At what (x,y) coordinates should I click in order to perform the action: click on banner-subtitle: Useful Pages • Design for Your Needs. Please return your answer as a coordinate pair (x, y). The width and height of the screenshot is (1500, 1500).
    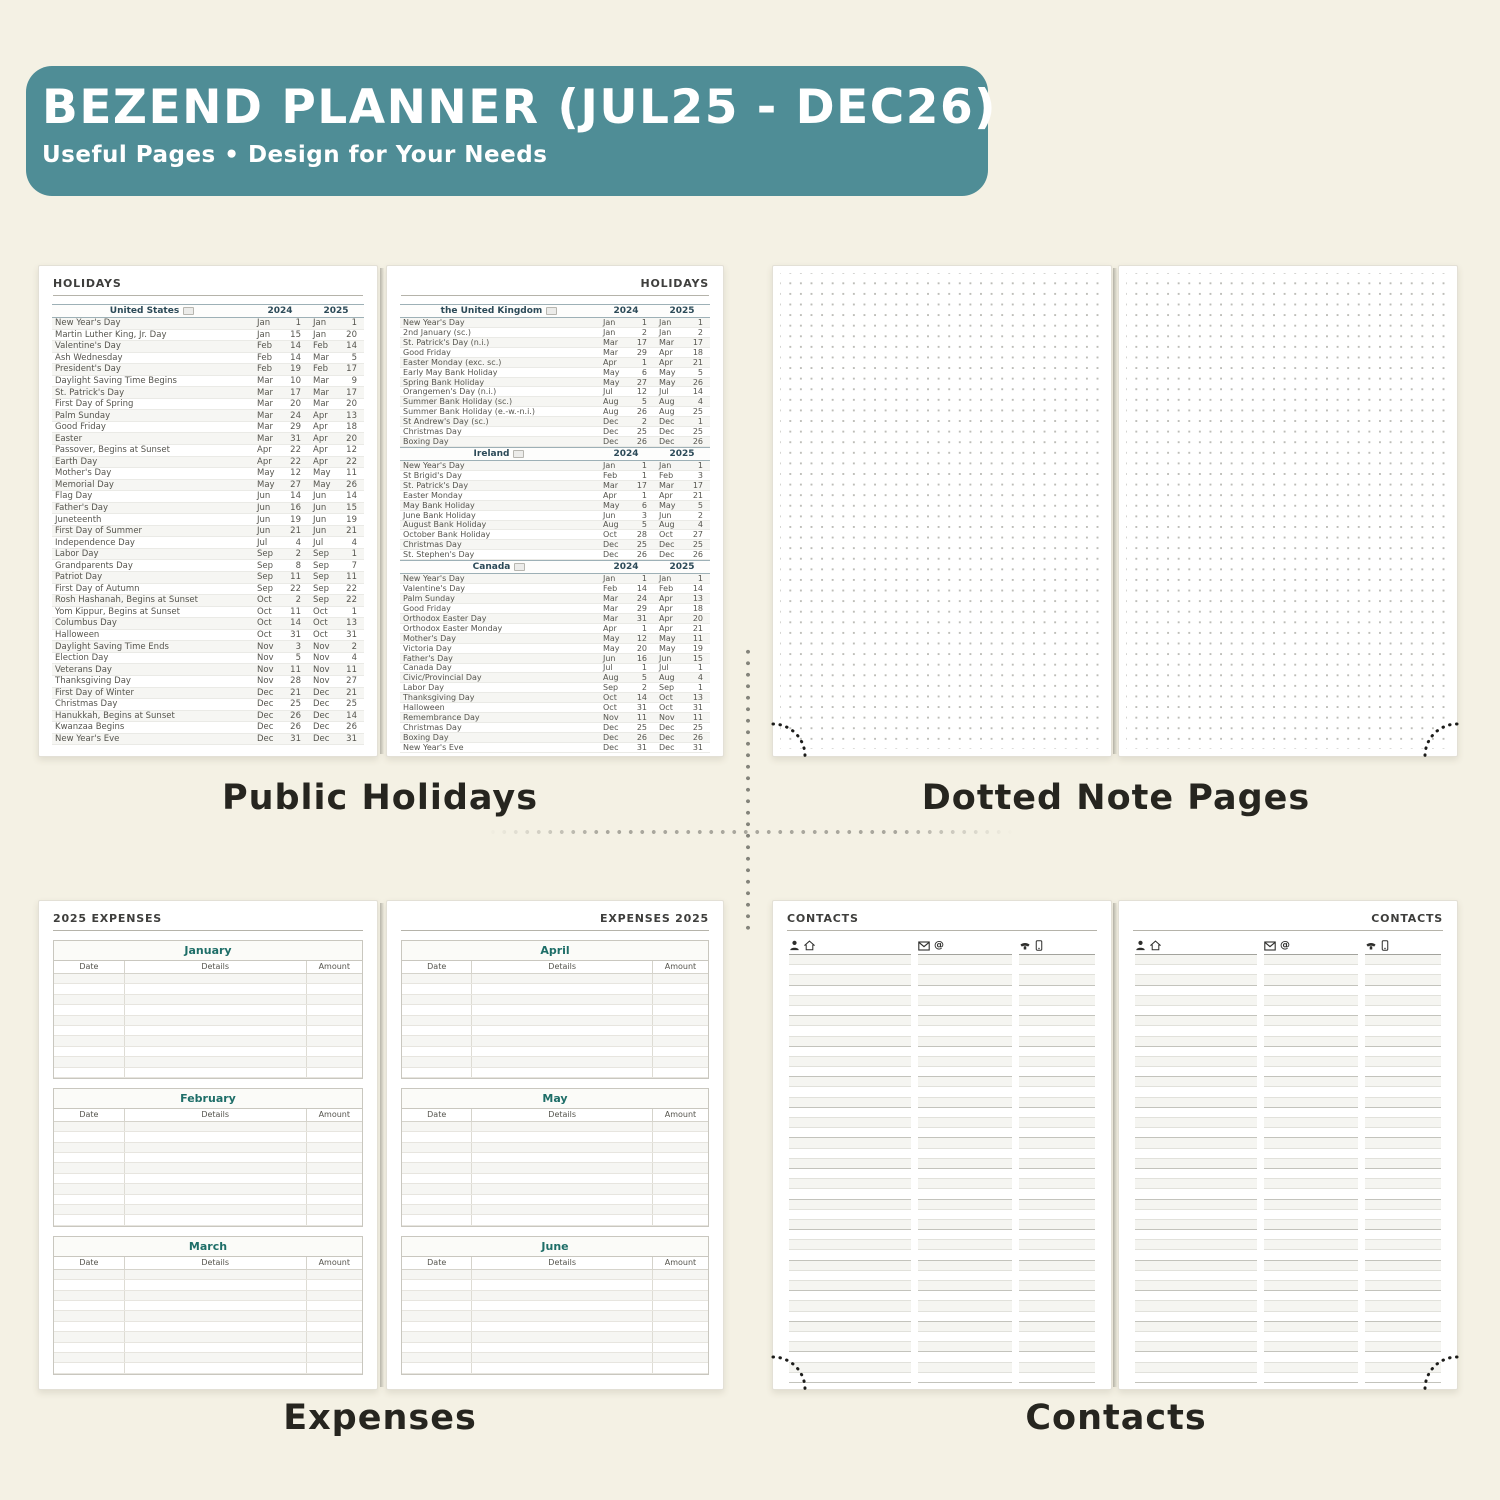
    Looking at the image, I should click on (295, 155).